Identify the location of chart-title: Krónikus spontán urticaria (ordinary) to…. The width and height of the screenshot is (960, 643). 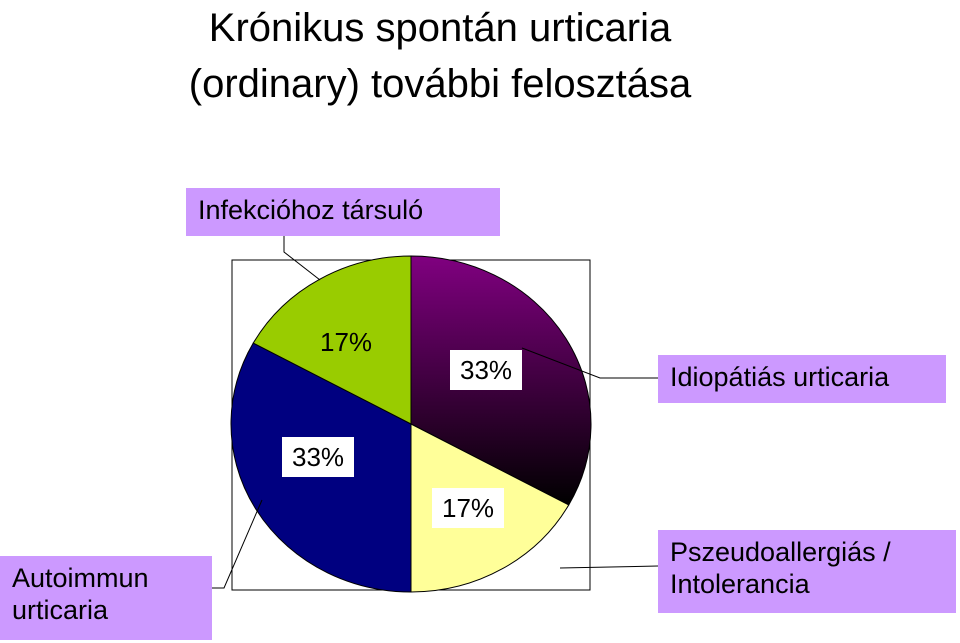
(440, 56).